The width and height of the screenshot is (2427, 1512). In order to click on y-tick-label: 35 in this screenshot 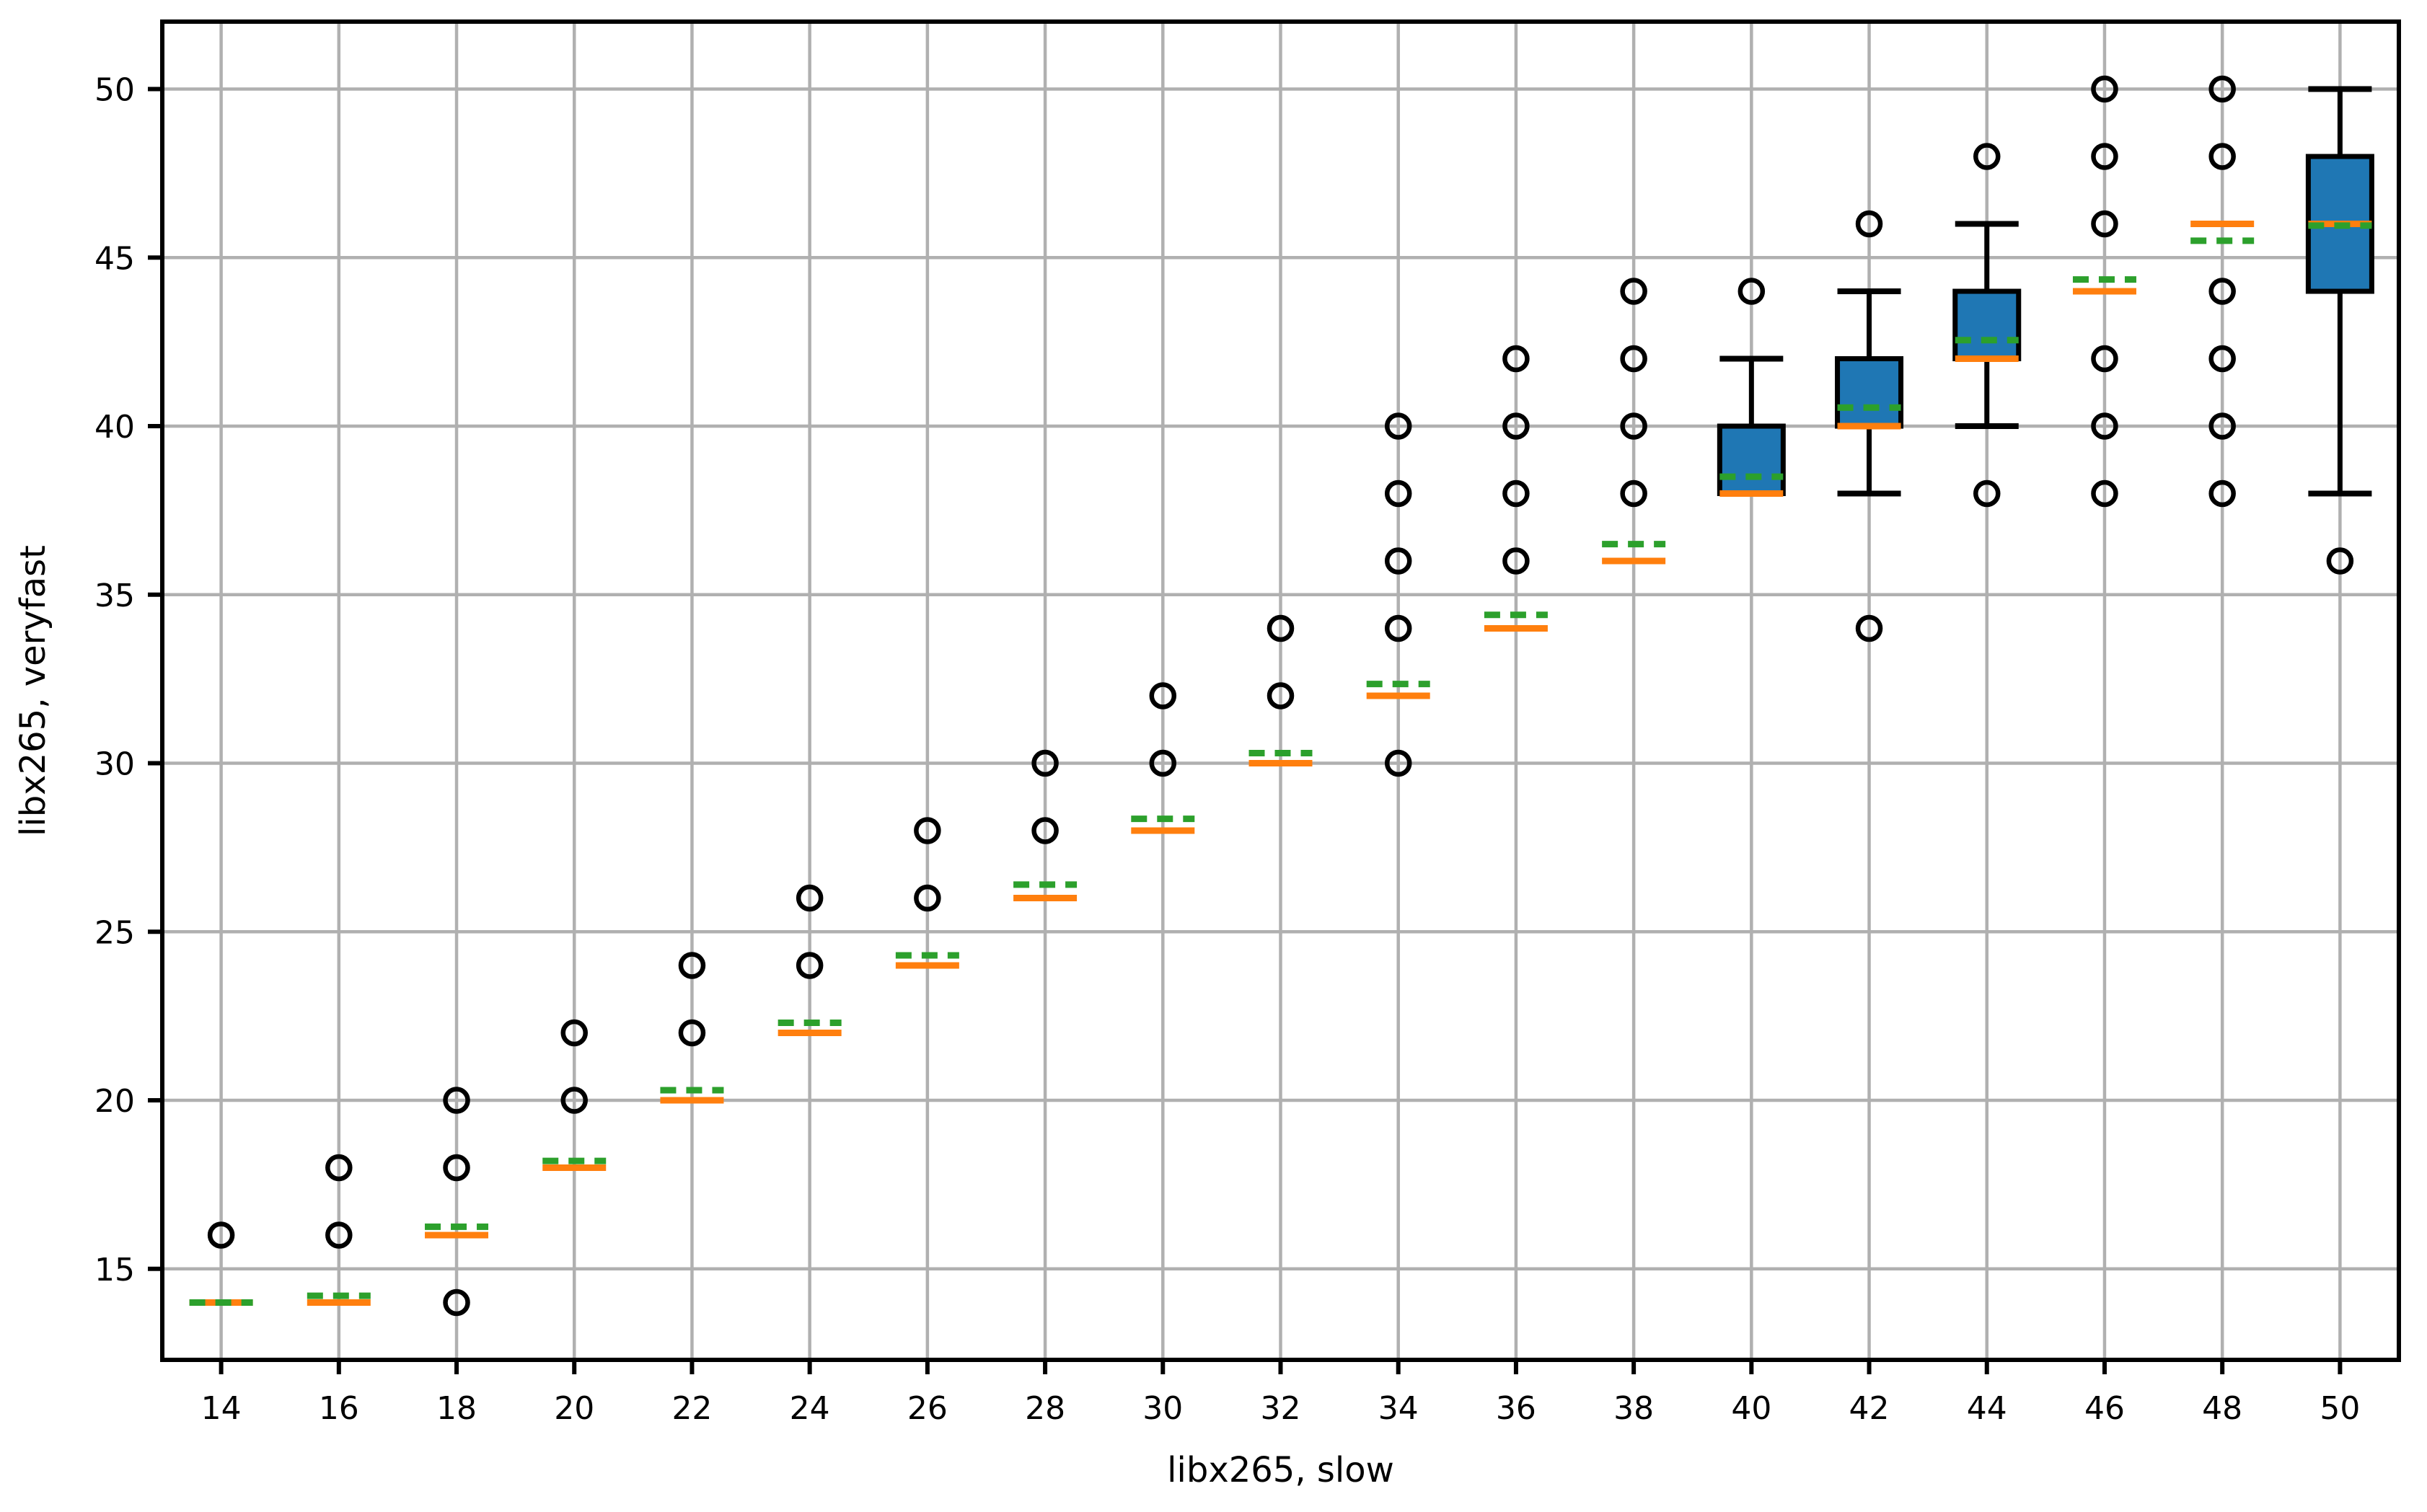, I will do `click(114, 596)`.